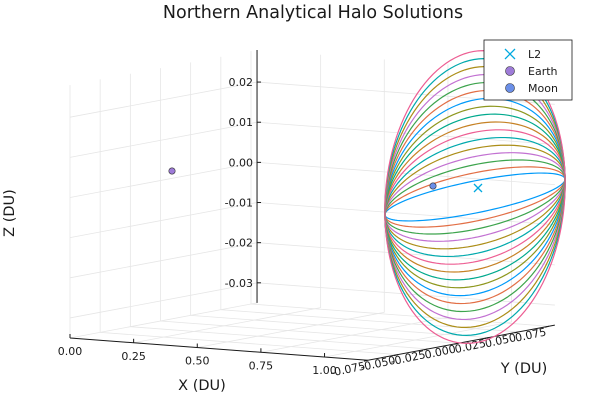  I want to click on legend-box, so click(528, 70).